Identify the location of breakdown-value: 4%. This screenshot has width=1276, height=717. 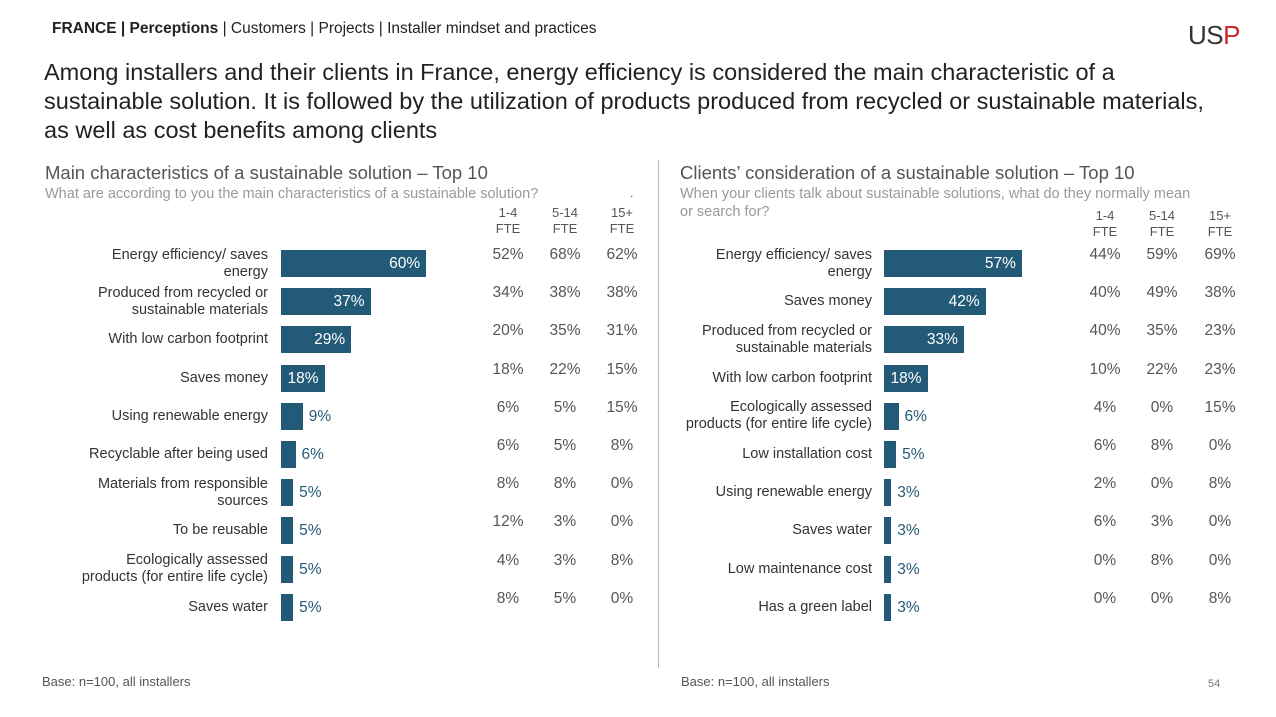
(1105, 407).